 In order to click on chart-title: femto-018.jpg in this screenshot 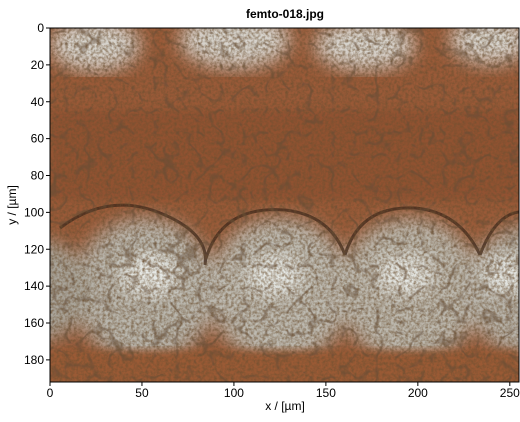, I will do `click(285, 14)`.